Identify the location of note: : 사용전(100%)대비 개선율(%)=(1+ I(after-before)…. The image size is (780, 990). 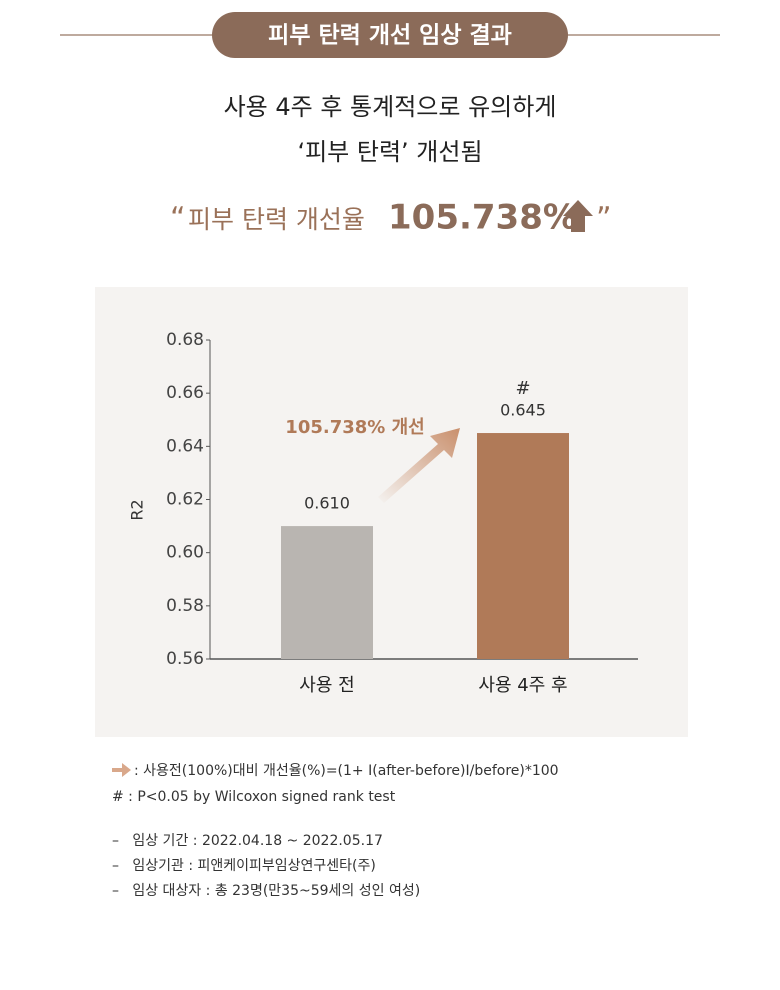
(346, 771).